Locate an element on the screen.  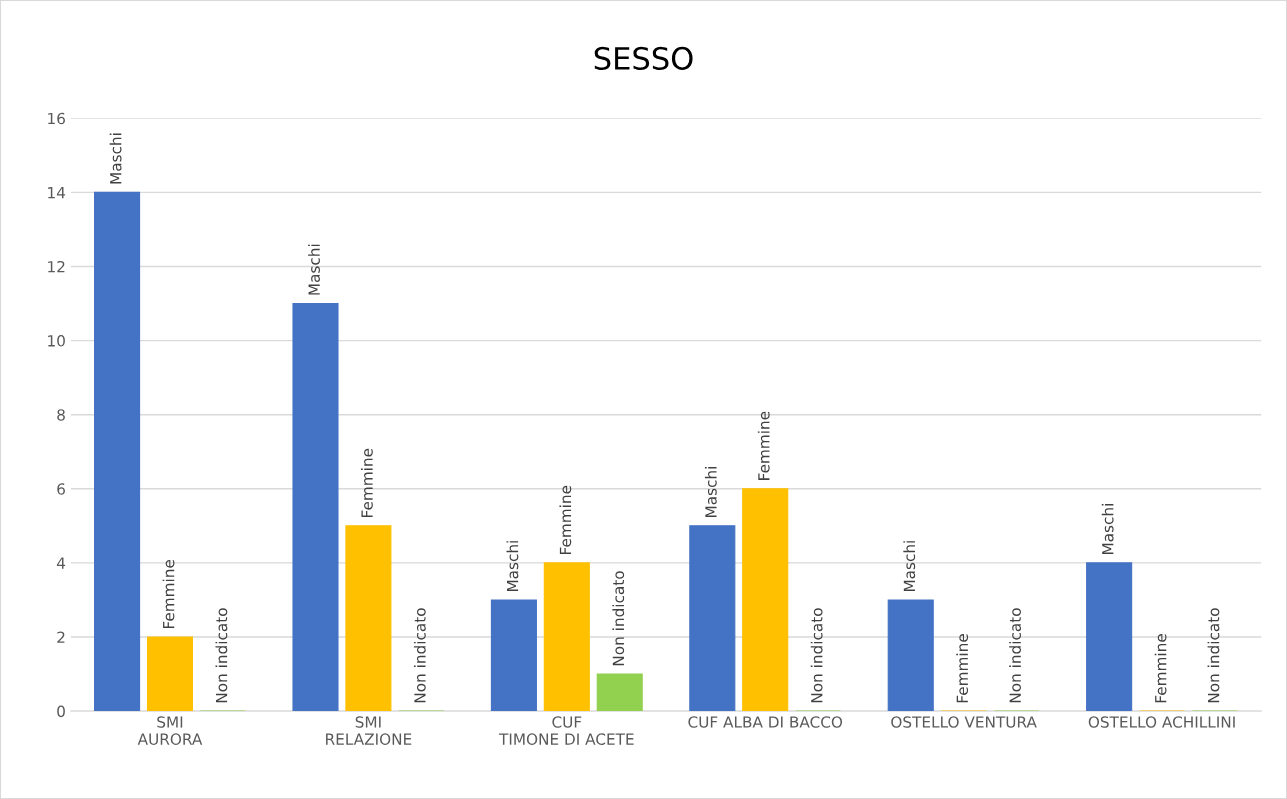
x-tick-label: CUF ALBA DI BACCO is located at coordinates (765, 722).